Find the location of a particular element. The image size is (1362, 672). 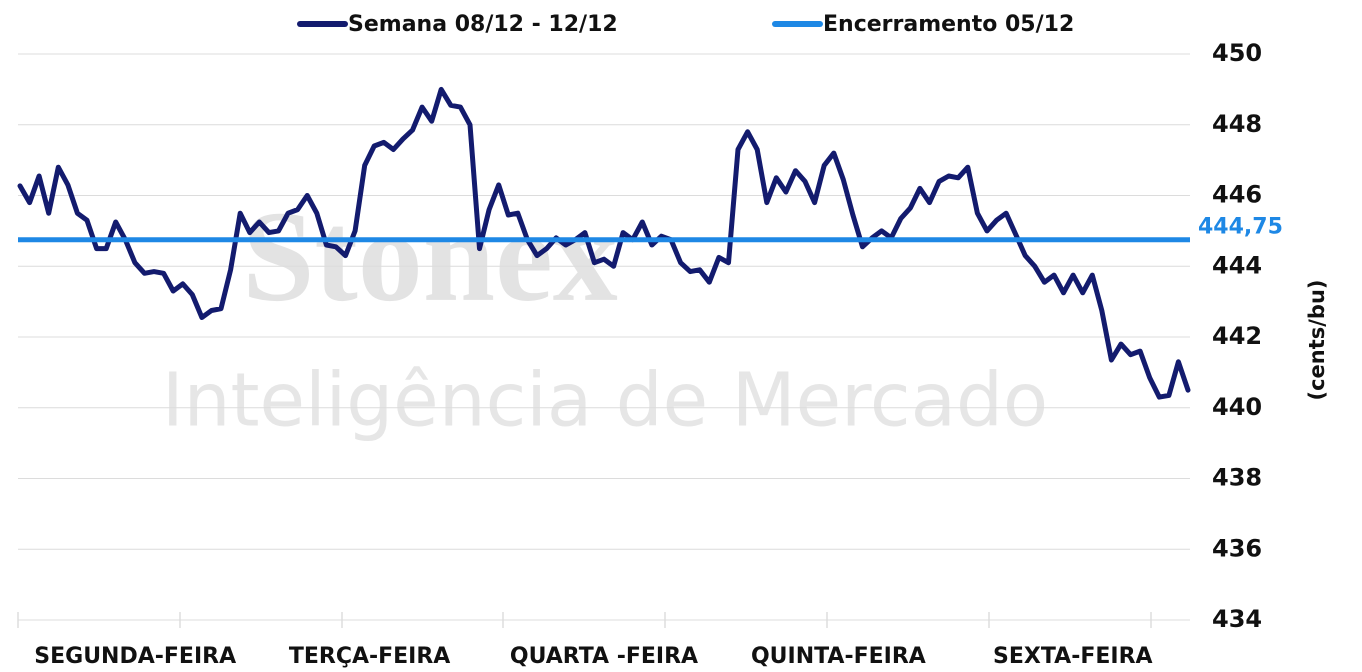

y-tick-label: 442 is located at coordinates (1237, 336).